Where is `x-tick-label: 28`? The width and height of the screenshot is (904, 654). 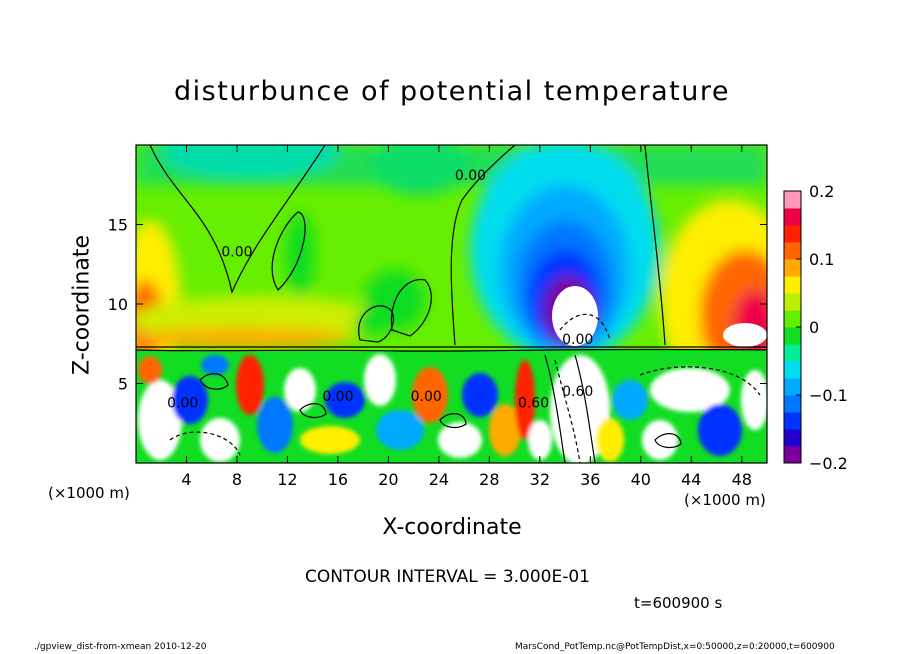 x-tick-label: 28 is located at coordinates (489, 479).